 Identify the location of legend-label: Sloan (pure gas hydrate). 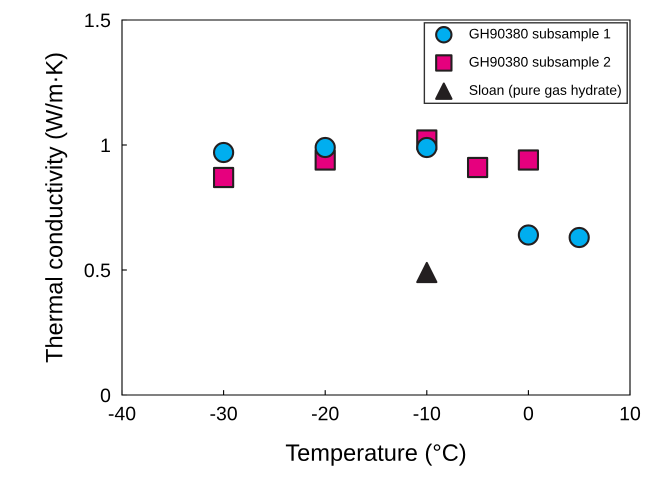
(545, 91).